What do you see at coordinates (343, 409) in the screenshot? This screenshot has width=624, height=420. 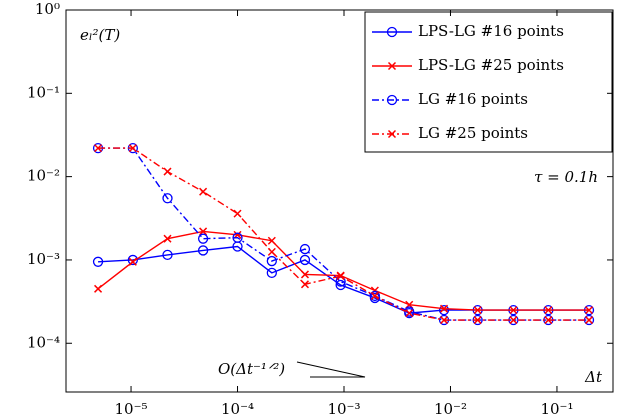 I see `x-tick-label: 10⁻³` at bounding box center [343, 409].